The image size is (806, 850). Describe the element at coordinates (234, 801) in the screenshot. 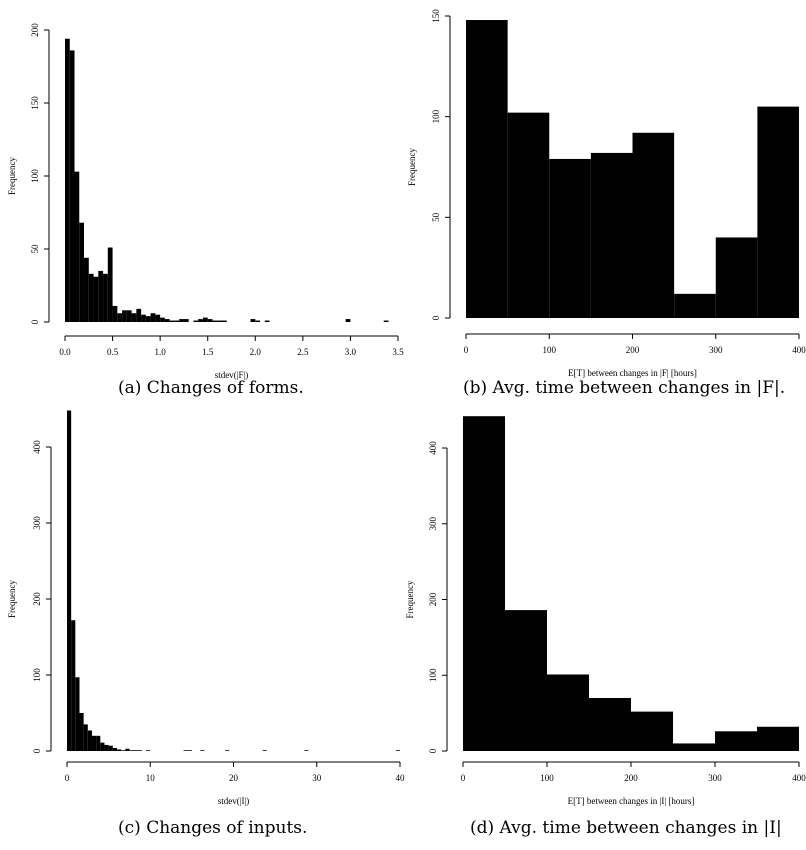

I see `x-axis-title: stdev(|I|)` at that location.